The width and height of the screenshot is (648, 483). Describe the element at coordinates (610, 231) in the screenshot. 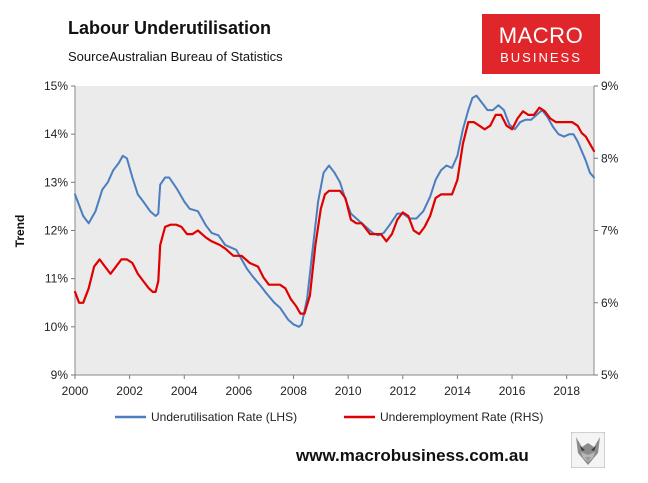

I see `y-right-tick-label: 7%` at that location.